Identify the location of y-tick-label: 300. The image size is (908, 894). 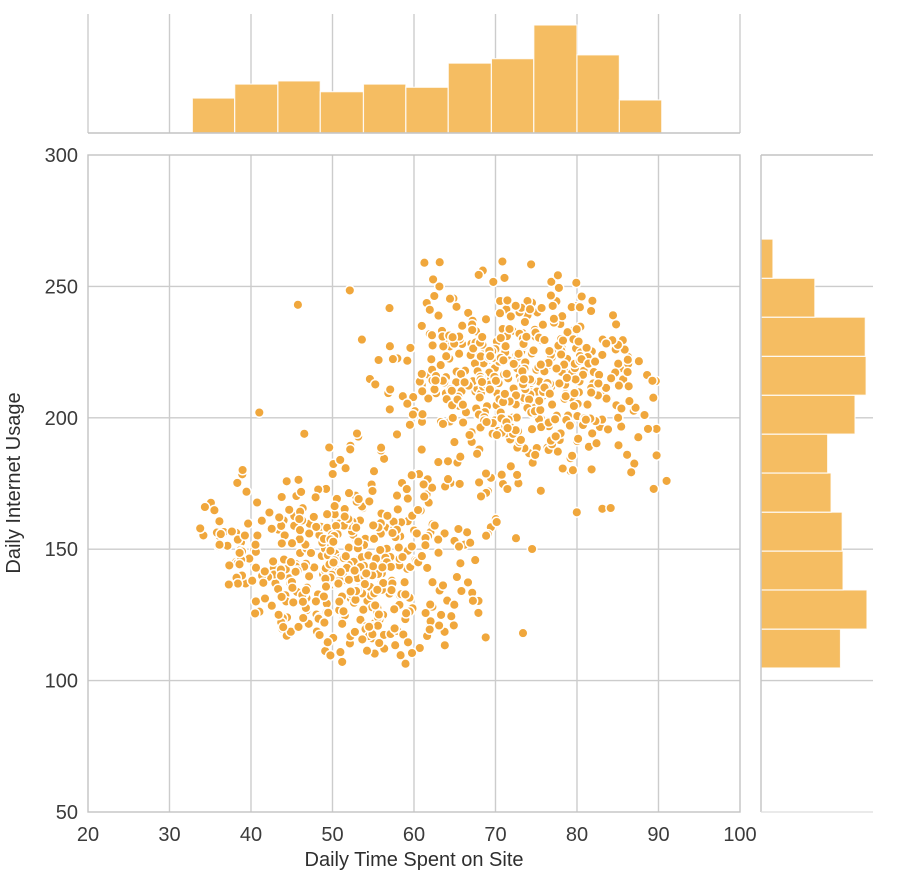
(61, 156).